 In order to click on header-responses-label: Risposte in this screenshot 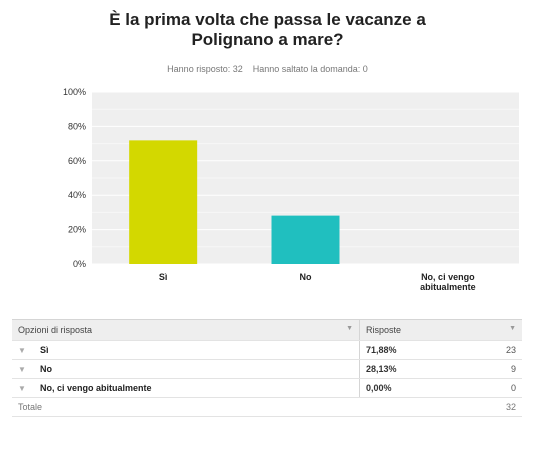, I will do `click(384, 330)`.